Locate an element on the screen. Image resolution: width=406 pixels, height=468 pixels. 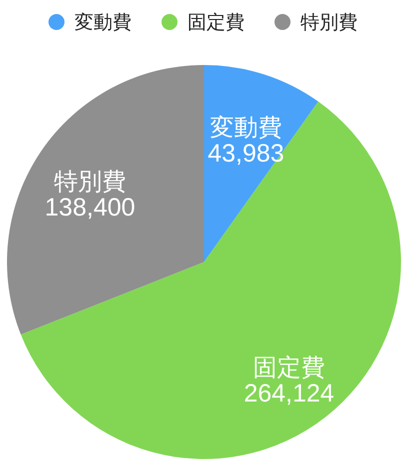
legend-label: 変動費 is located at coordinates (103, 23).